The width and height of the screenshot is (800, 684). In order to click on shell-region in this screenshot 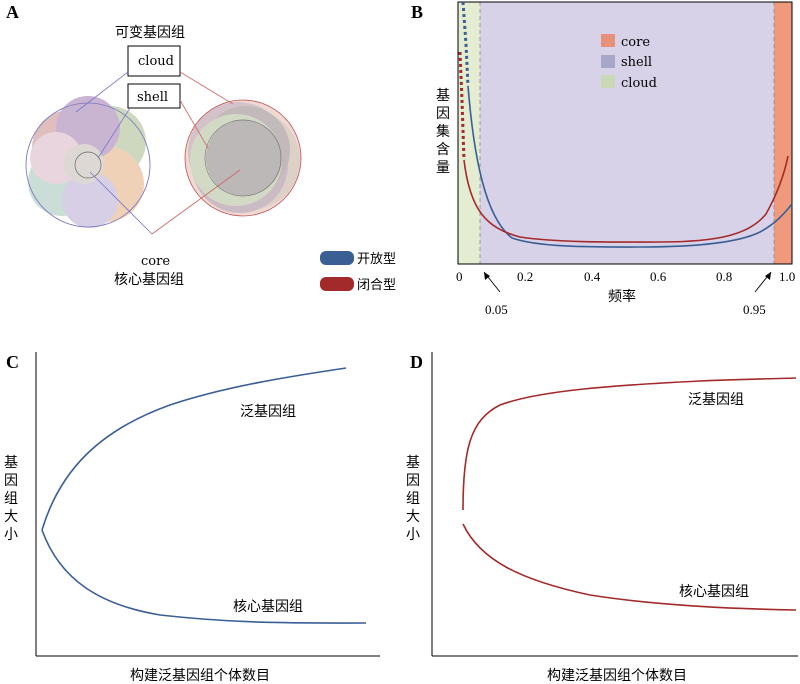, I will do `click(627, 133)`.